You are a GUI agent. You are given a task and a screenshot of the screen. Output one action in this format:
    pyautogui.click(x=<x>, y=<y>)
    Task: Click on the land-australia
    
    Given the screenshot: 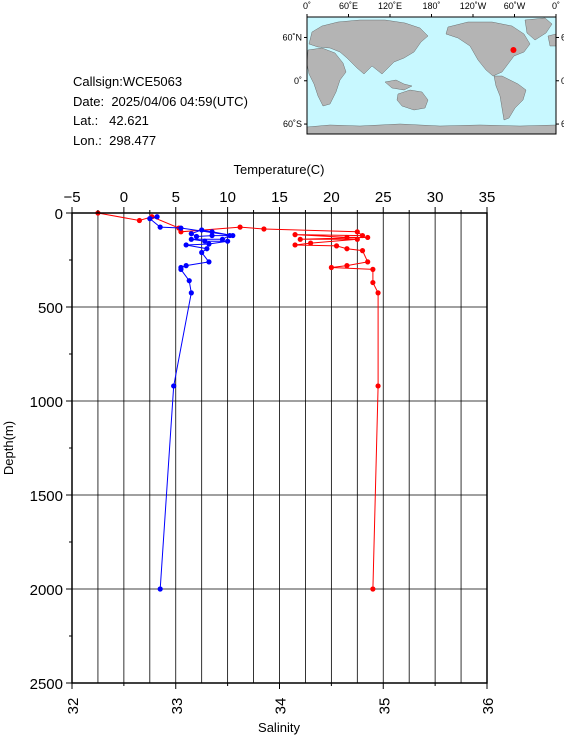 What is the action you would take?
    pyautogui.click(x=412, y=100)
    